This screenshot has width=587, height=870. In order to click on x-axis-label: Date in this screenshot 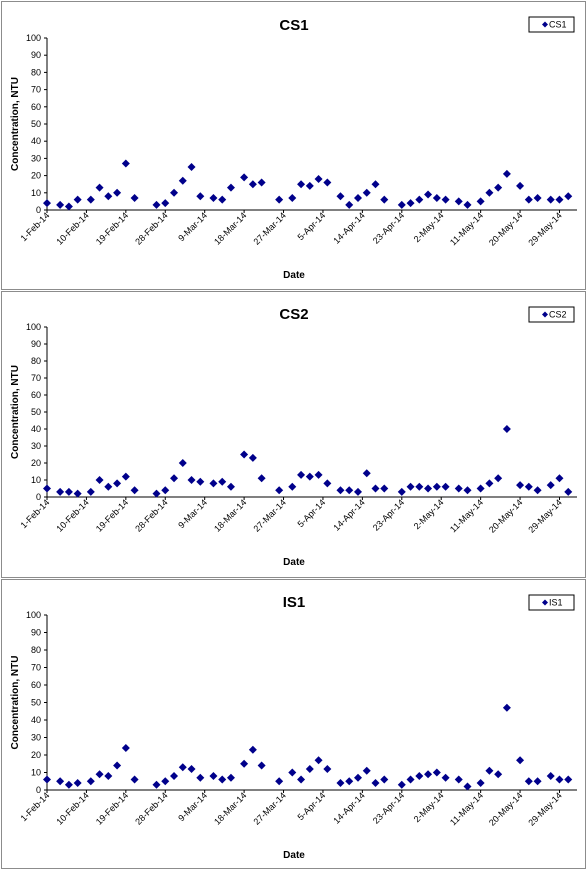, I will do `click(294, 855)`.